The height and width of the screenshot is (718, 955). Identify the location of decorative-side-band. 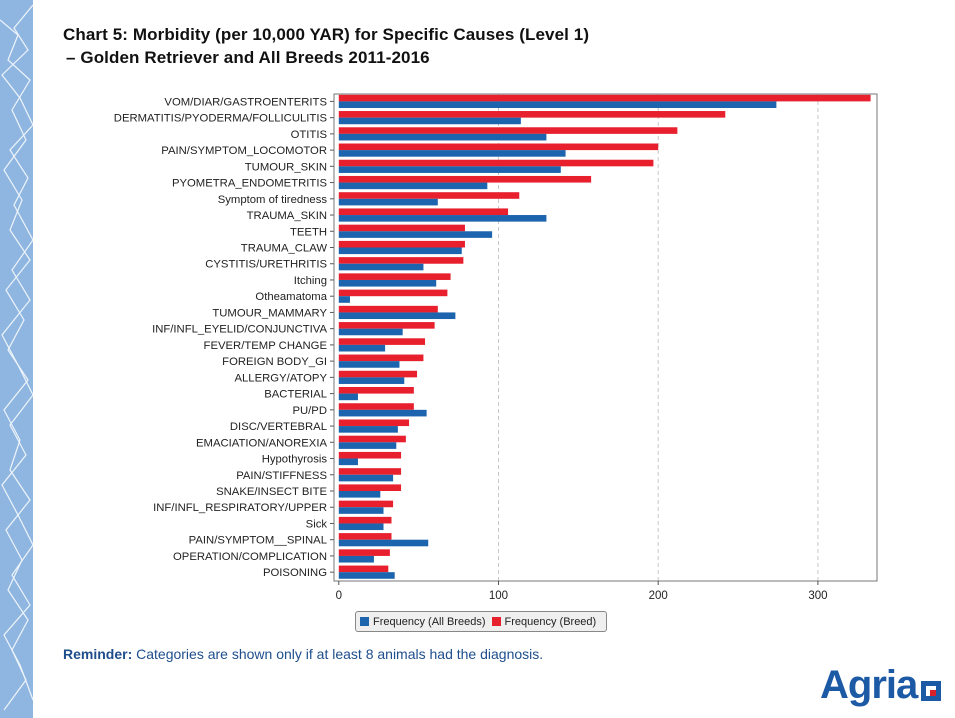
(16, 359).